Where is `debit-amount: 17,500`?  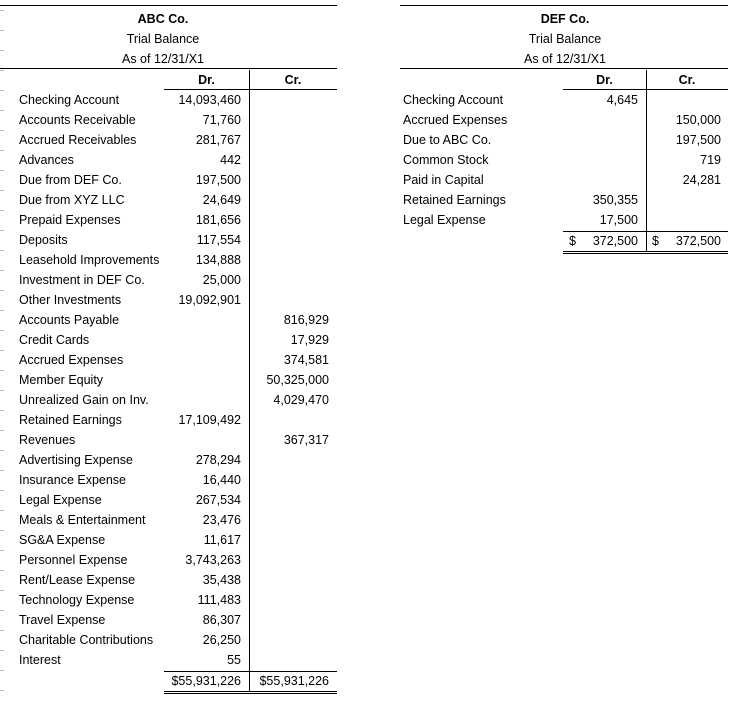
debit-amount: 17,500 is located at coordinates (618, 220).